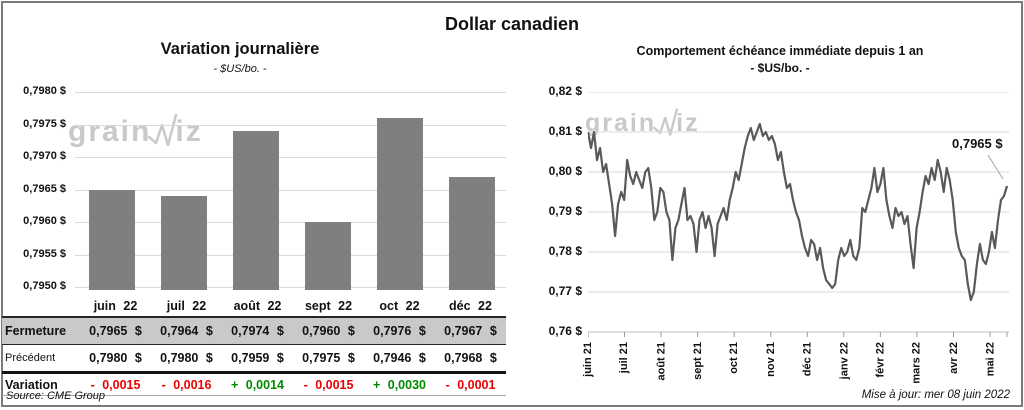  I want to click on line-y-axis-label: 0,81 $, so click(565, 131).